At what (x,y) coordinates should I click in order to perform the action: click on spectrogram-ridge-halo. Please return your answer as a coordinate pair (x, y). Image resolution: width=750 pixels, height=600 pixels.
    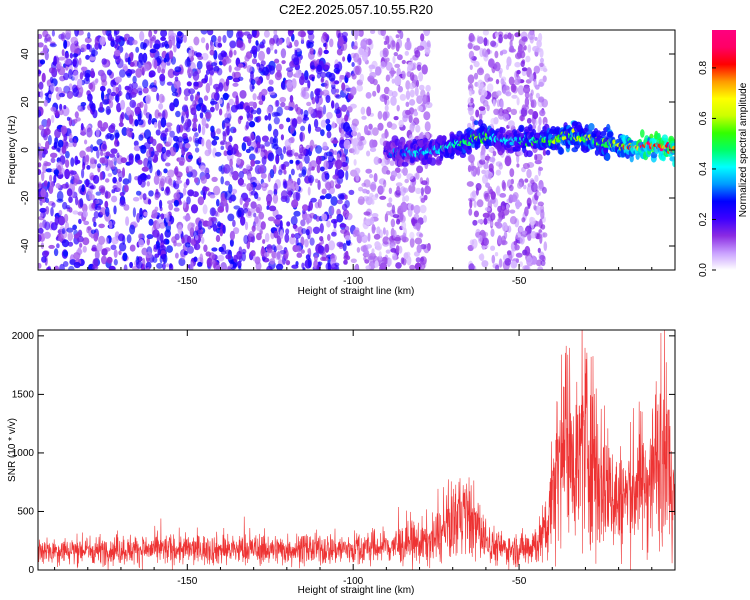
    Looking at the image, I should click on (529, 154).